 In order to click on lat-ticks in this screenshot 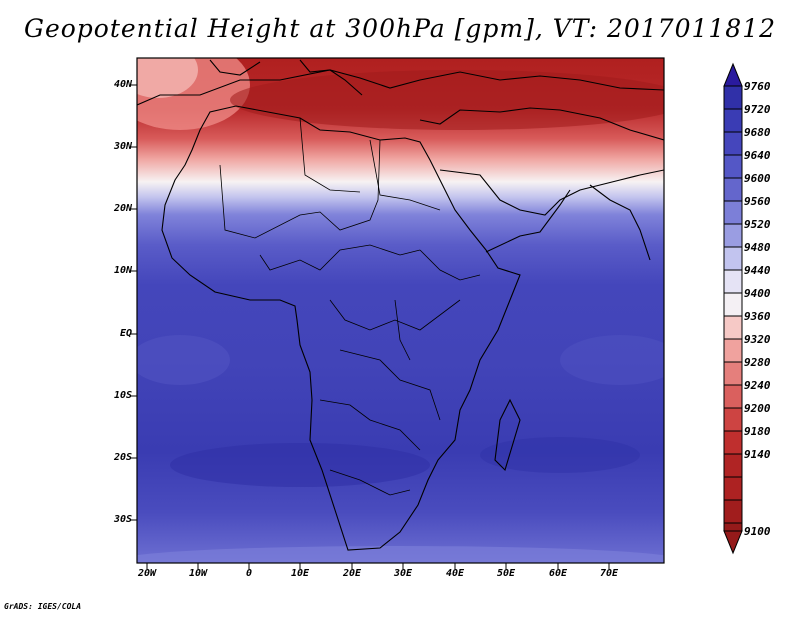, I will do `click(134, 302)`.